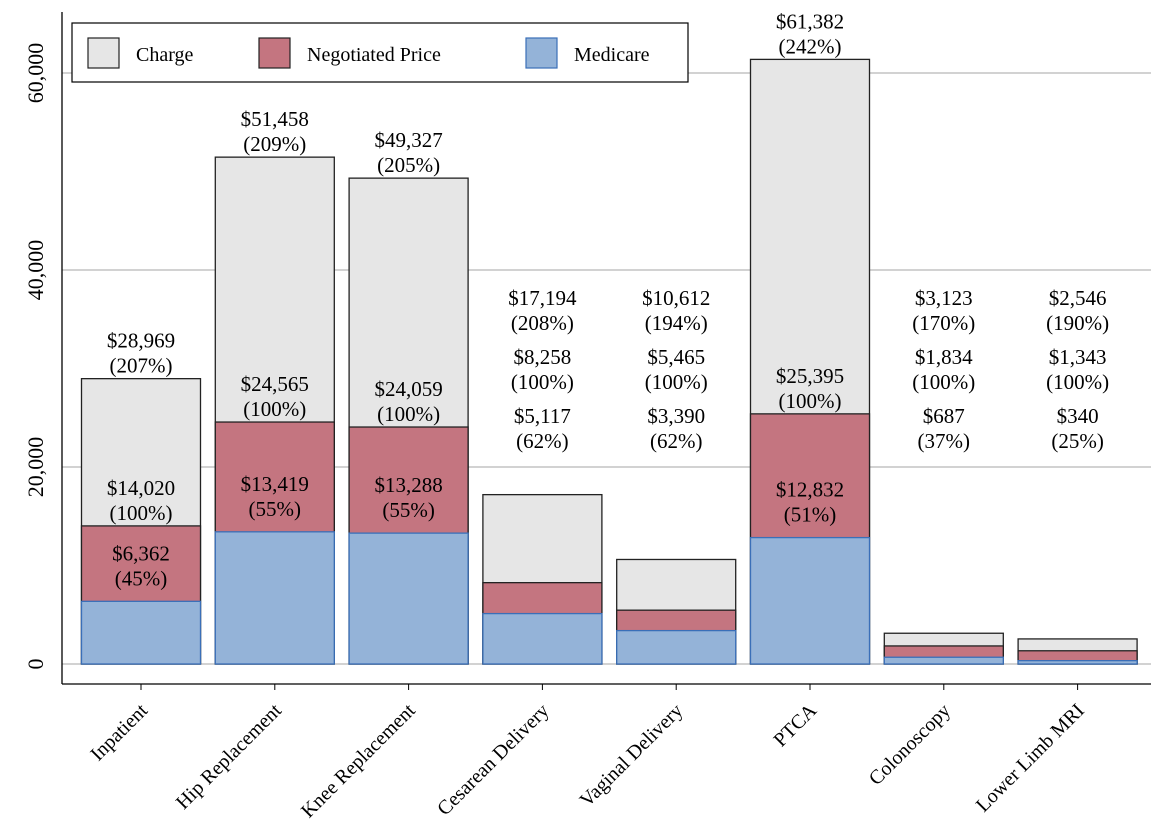 The width and height of the screenshot is (1151, 840). Describe the element at coordinates (1078, 416) in the screenshot. I see `medicare-label-value: $340` at that location.